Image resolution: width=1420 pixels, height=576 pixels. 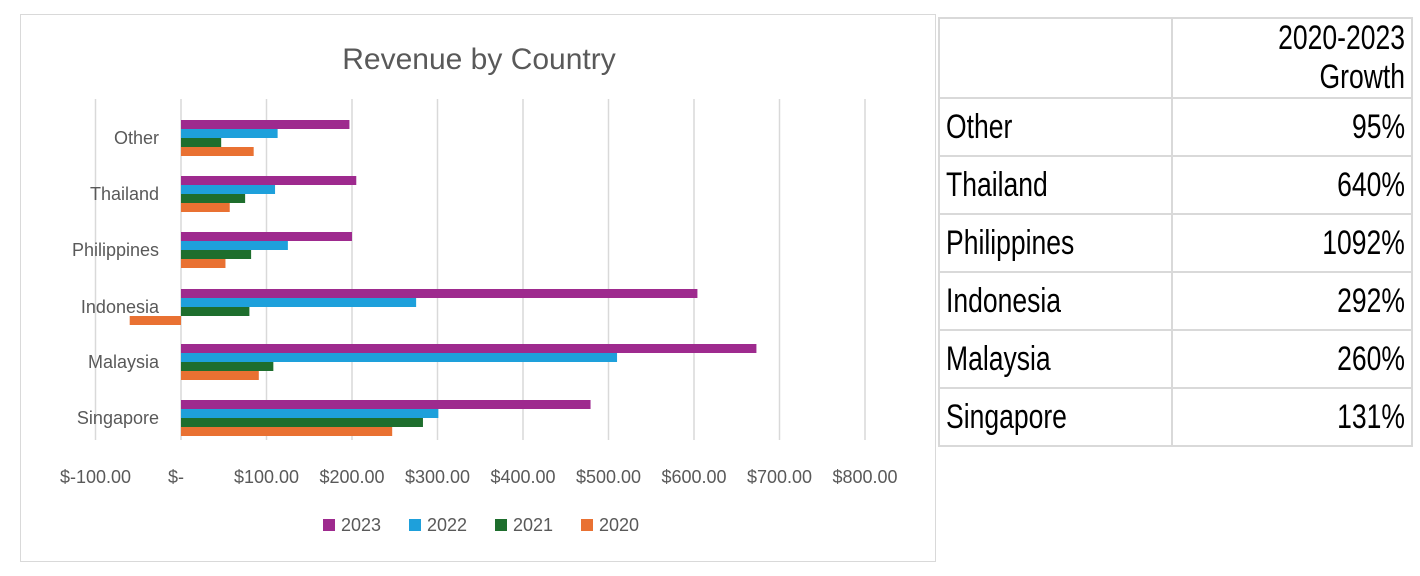 What do you see at coordinates (533, 525) in the screenshot?
I see `legend-label: 2021` at bounding box center [533, 525].